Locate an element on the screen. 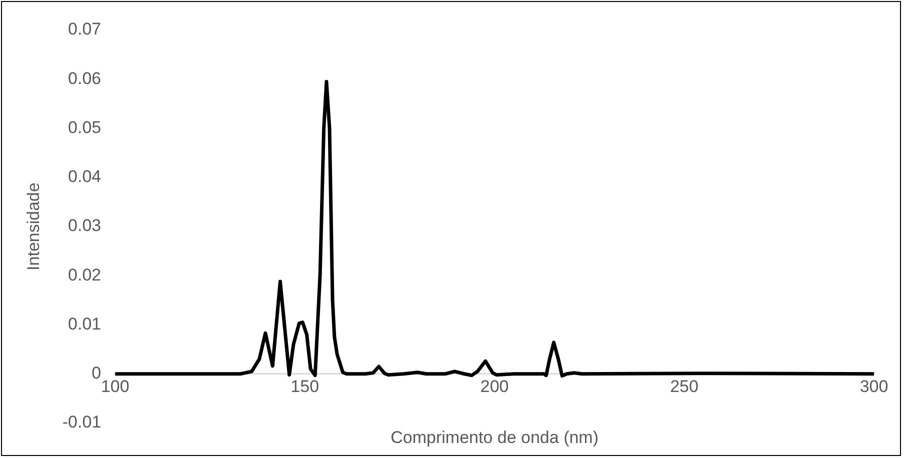  x-tick-label: 200 is located at coordinates (494, 386).